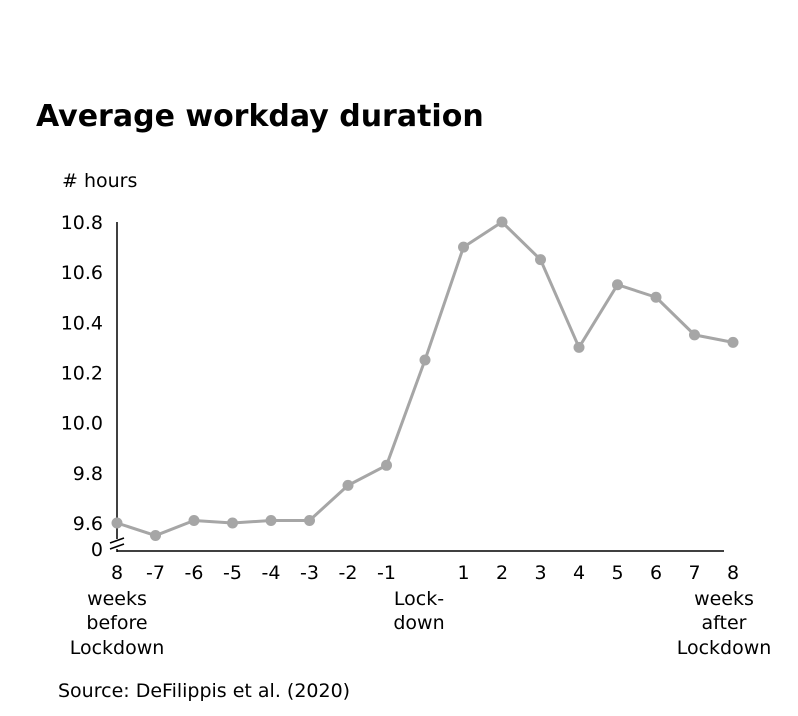  Describe the element at coordinates (82, 374) in the screenshot. I see `y-tick-label: 10.2` at that location.